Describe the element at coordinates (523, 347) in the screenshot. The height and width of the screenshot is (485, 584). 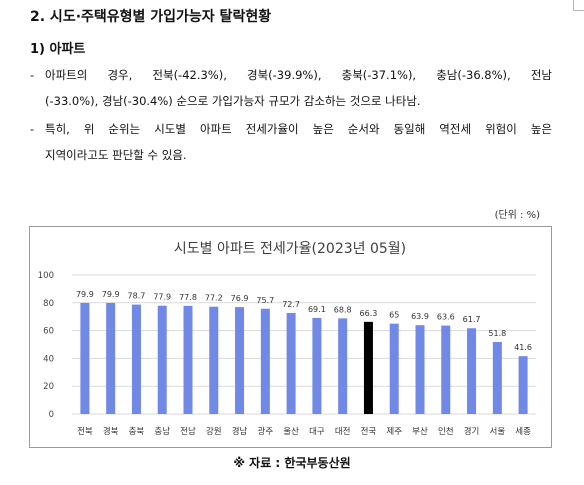
I see `data-label: 41.6` at that location.